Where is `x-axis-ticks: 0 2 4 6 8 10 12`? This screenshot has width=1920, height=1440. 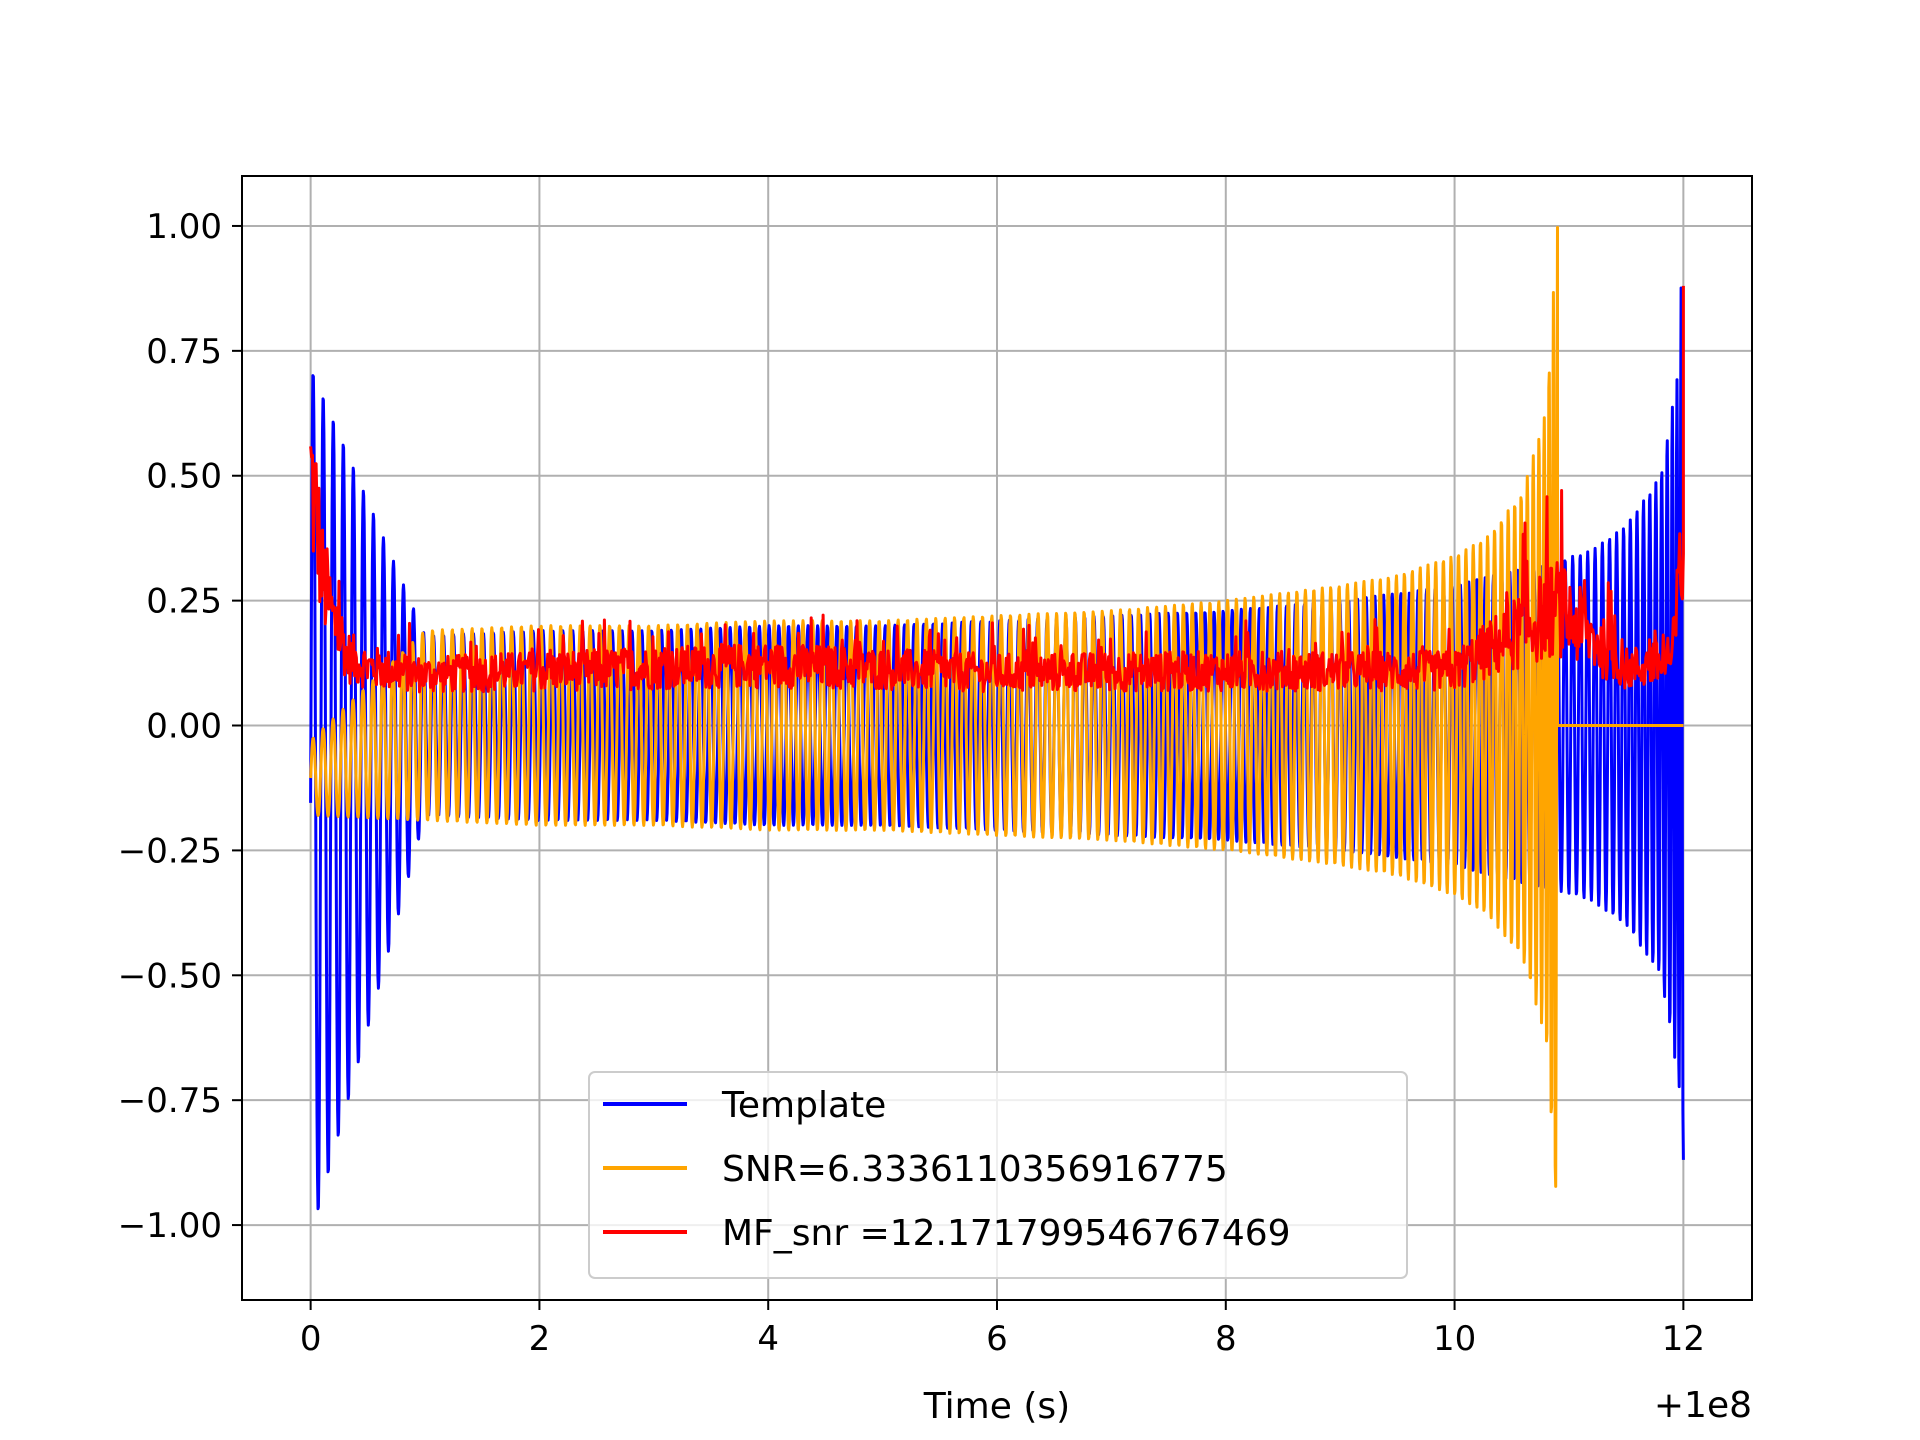
x-axis-ticks: 0 2 4 6 8 10 12 is located at coordinates (1002, 1329).